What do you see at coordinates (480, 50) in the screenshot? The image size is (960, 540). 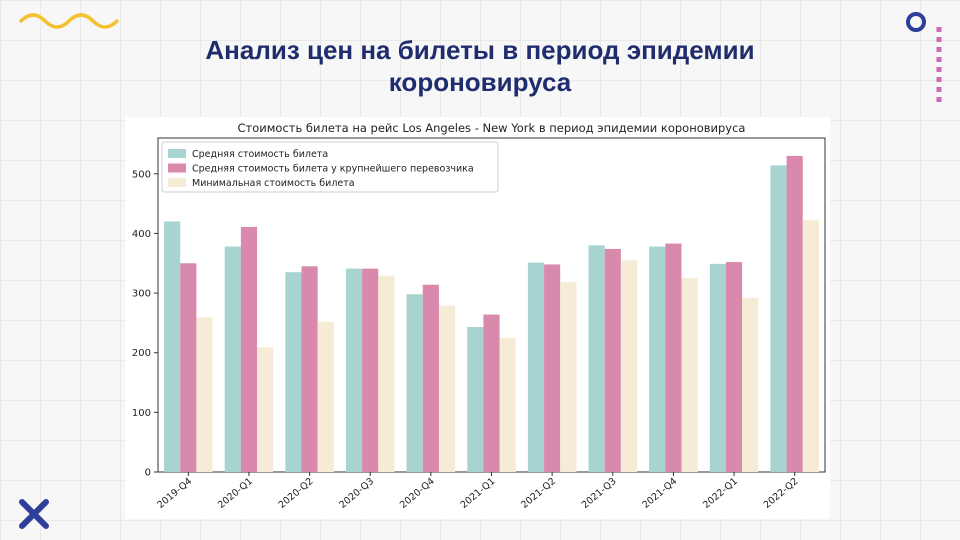 I see `slide-title-line-1: Анализ цен на билеты в период эпидемии` at bounding box center [480, 50].